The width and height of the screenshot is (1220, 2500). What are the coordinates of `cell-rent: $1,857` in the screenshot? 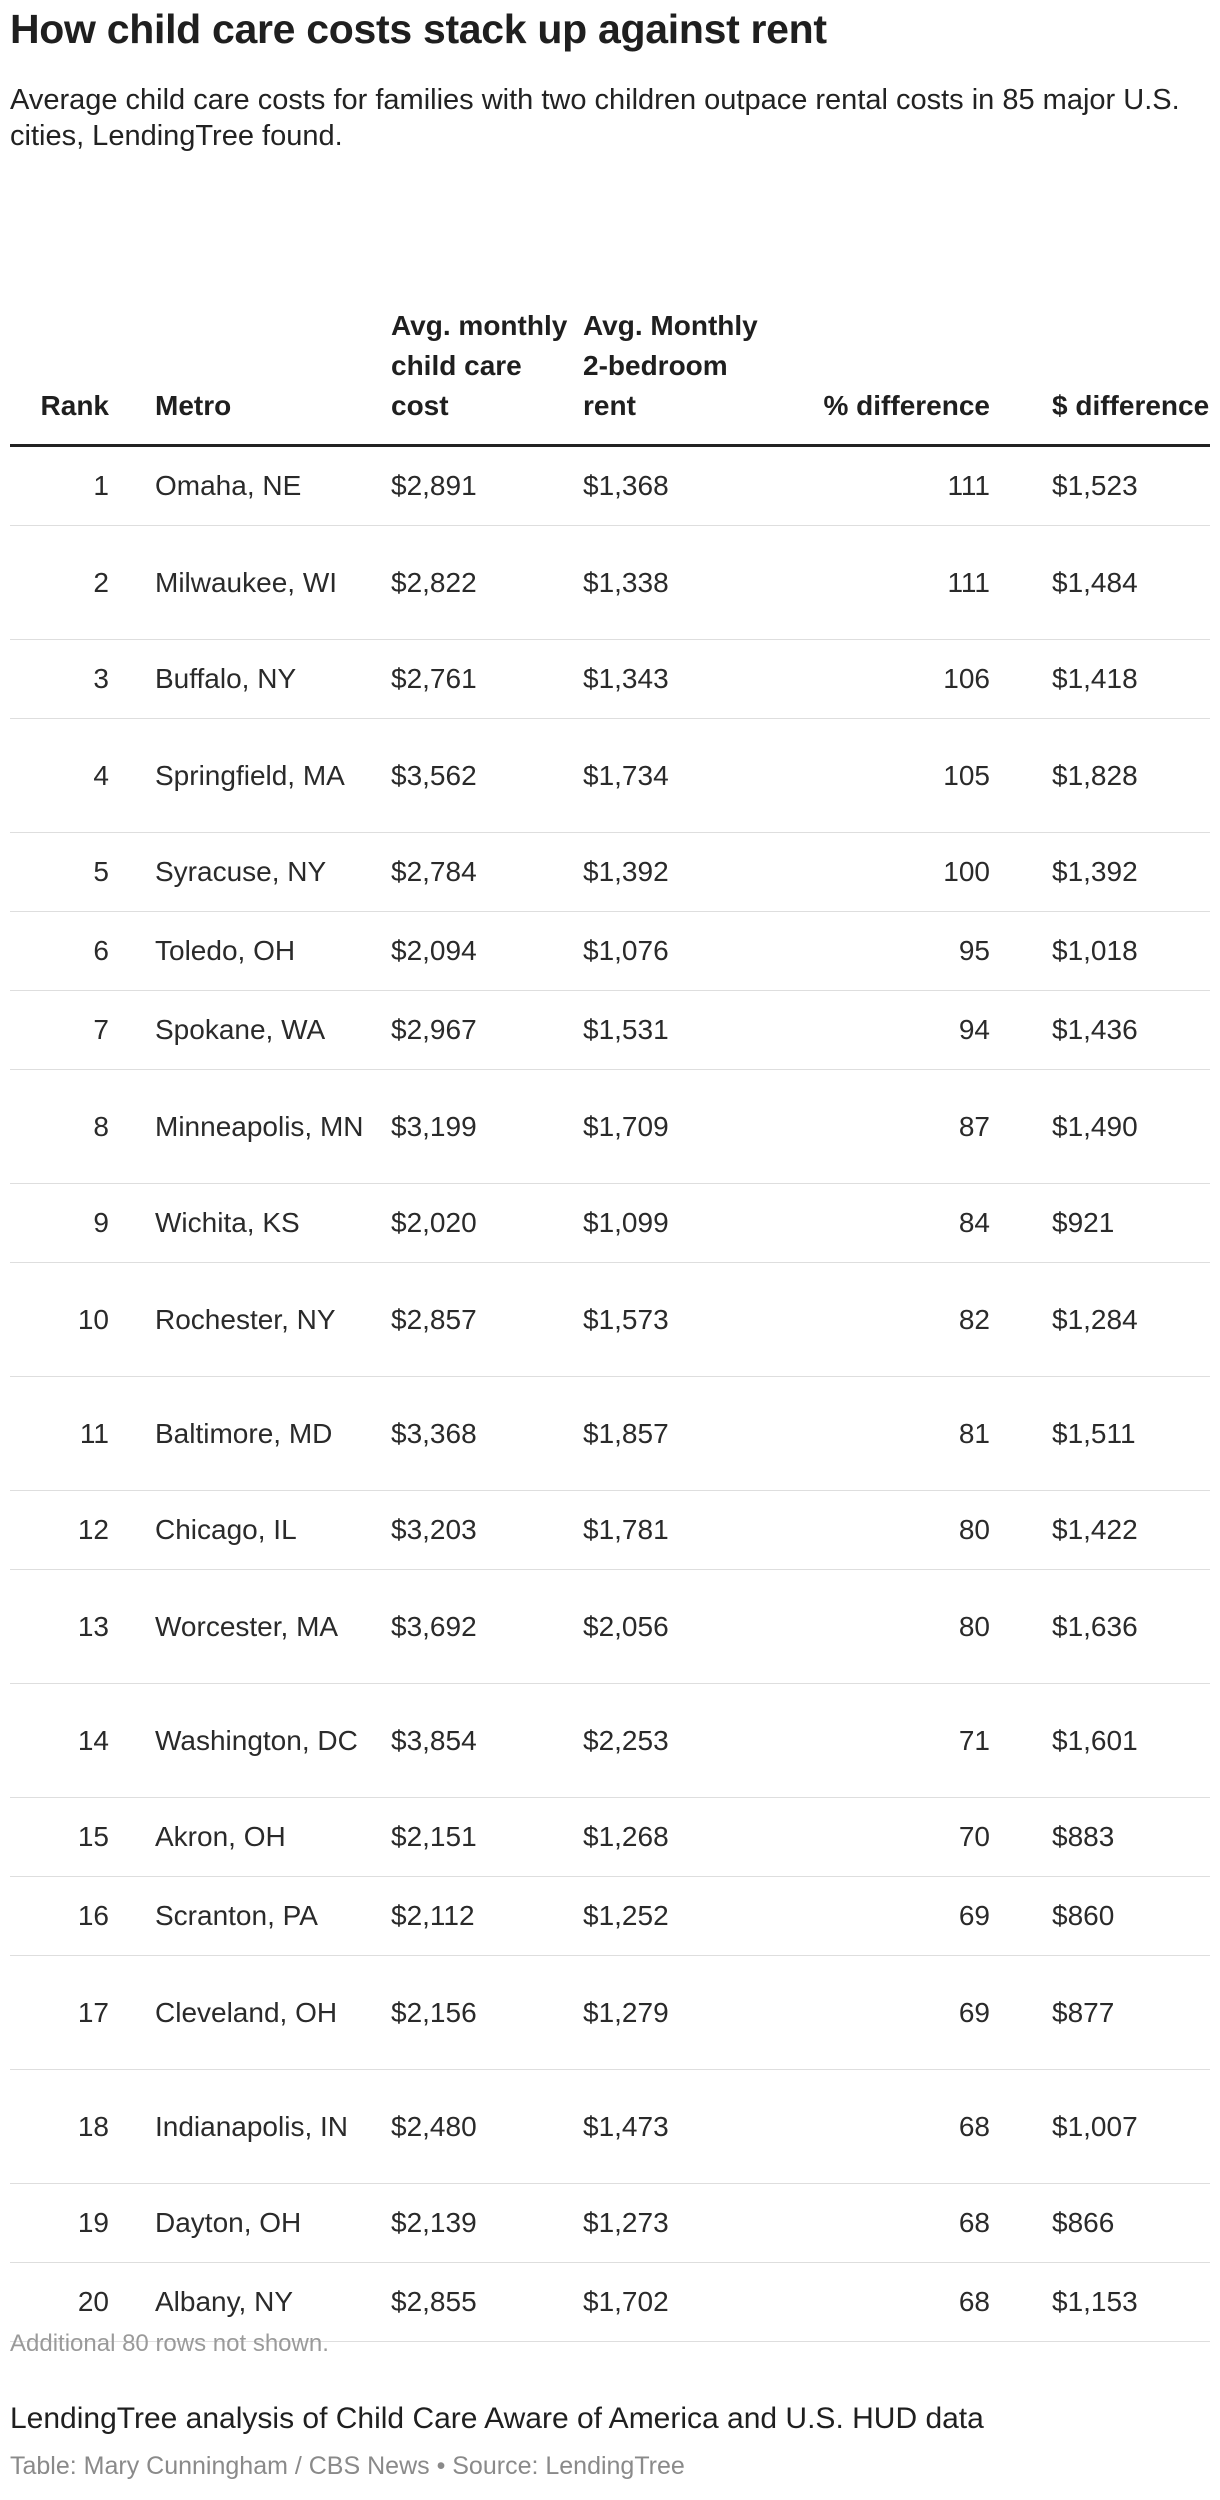 It's located at (679, 1433).